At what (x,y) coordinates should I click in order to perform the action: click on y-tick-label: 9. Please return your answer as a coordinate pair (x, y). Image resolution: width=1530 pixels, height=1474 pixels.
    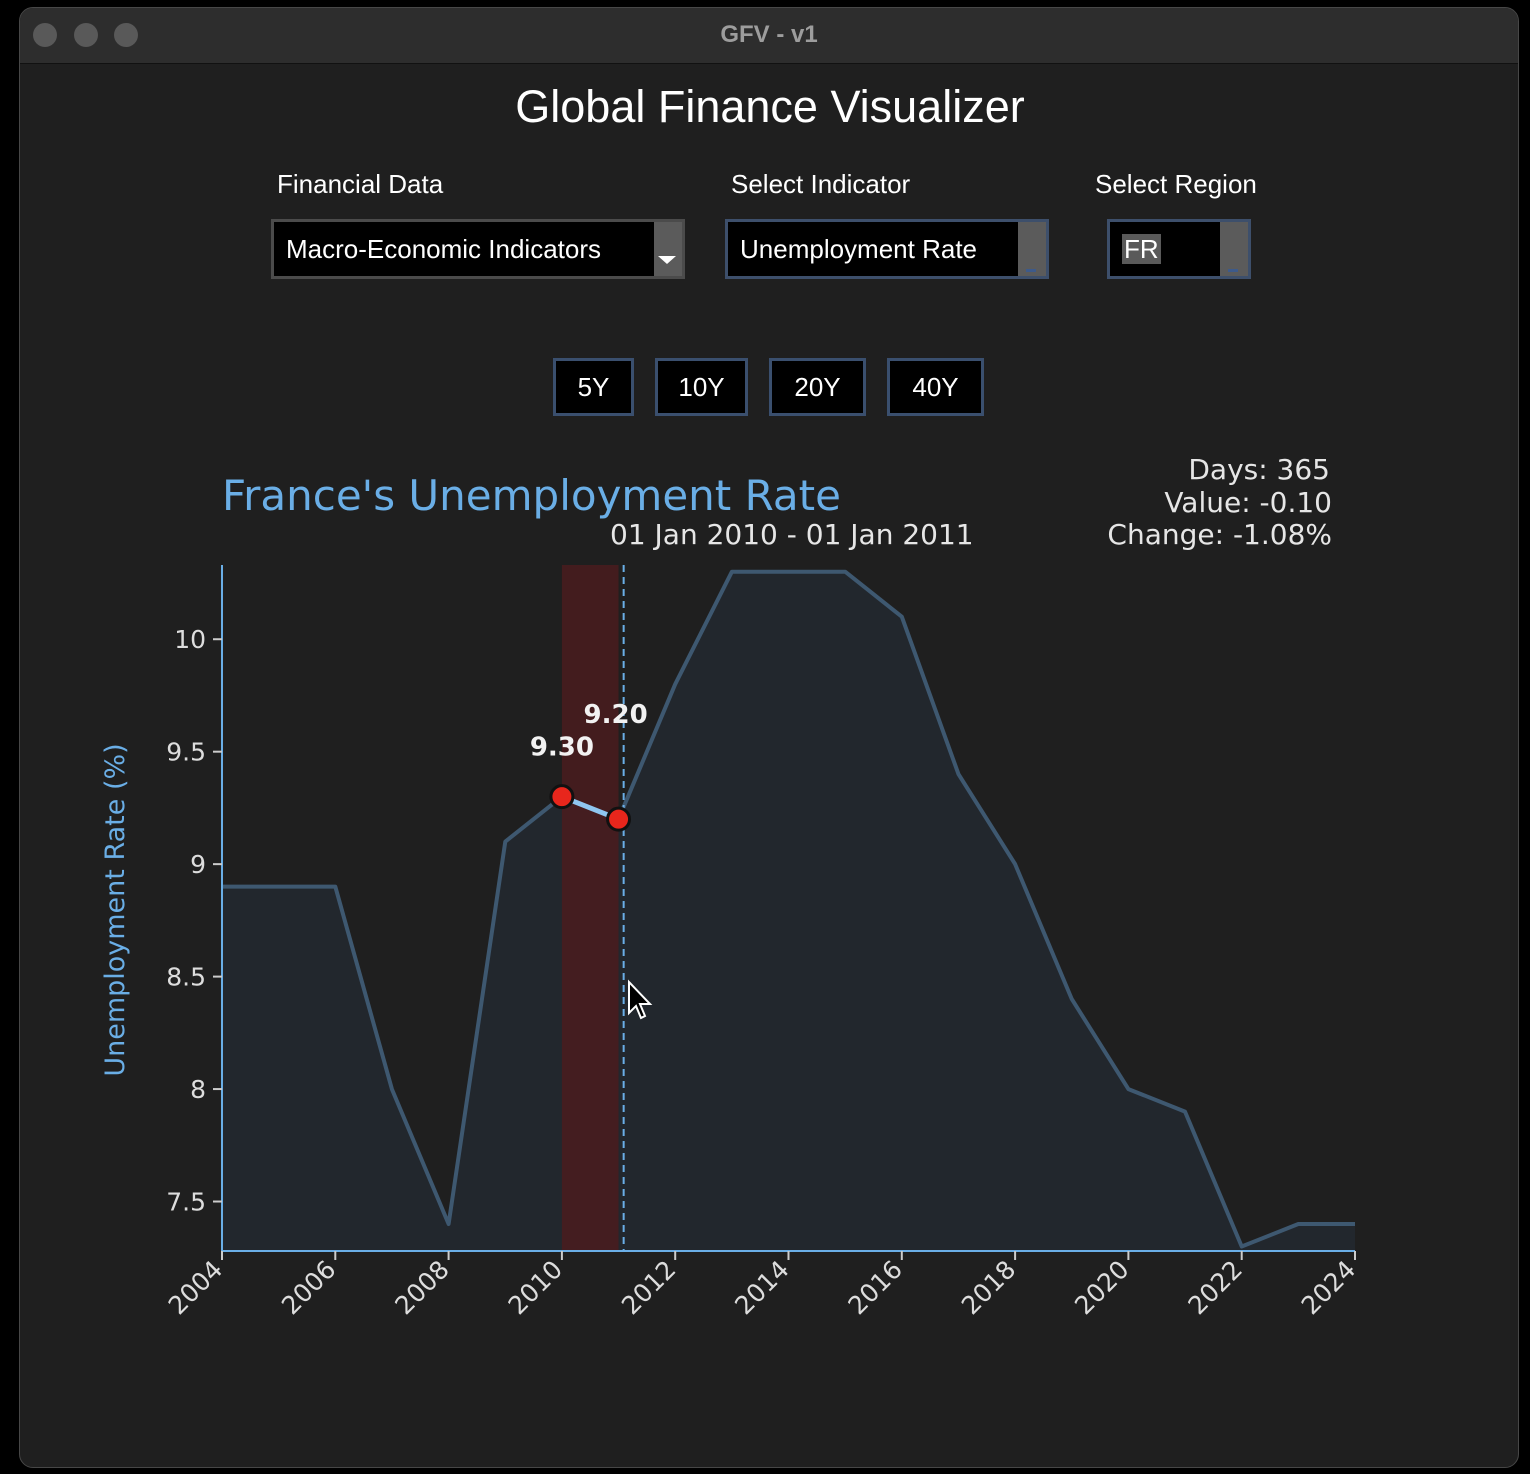
    Looking at the image, I should click on (198, 864).